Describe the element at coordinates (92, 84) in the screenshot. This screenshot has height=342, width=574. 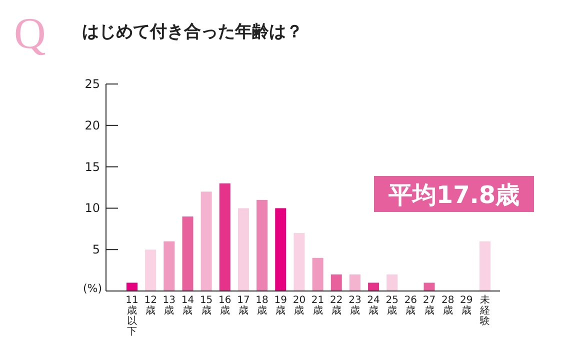
I see `y-tick-label: 25` at that location.